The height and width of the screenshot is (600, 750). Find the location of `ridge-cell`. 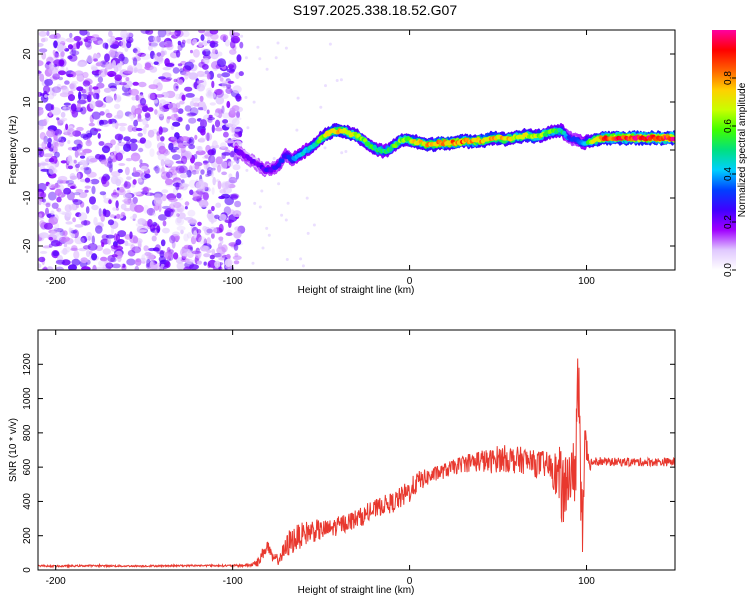

ridge-cell is located at coordinates (673, 139).